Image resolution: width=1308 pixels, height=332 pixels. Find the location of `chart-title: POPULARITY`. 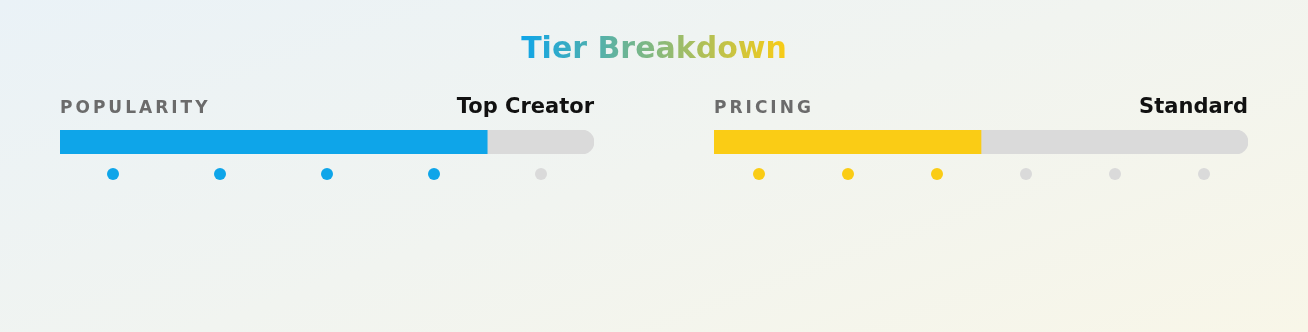

chart-title: POPULARITY is located at coordinates (135, 107).